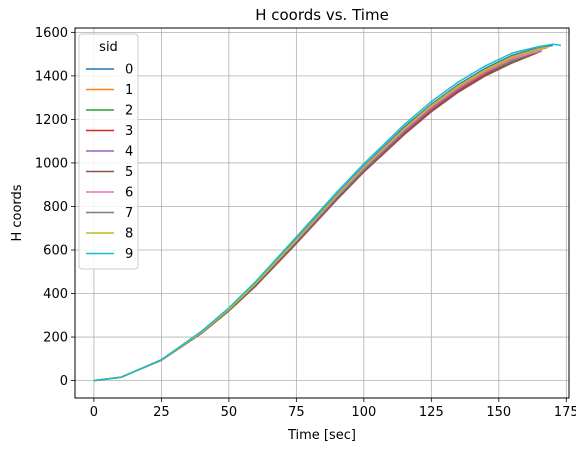  I want to click on legend-label-9: 9, so click(129, 254).